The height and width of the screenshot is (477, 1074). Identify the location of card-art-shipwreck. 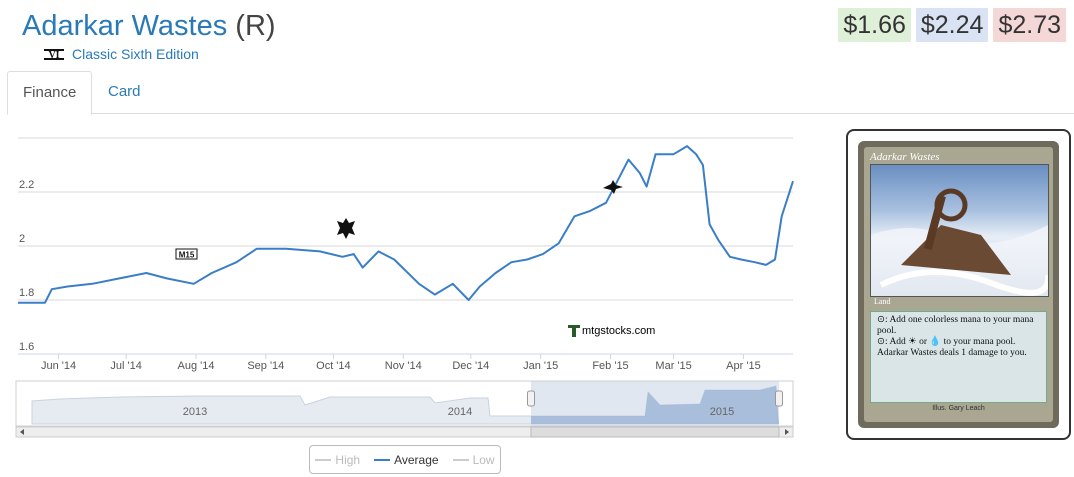
(961, 242).